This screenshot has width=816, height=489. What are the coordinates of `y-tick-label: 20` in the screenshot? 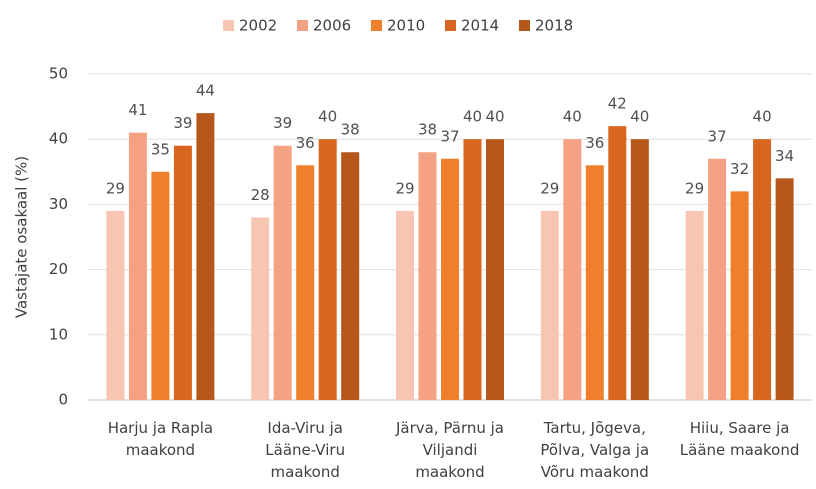 It's located at (58, 269).